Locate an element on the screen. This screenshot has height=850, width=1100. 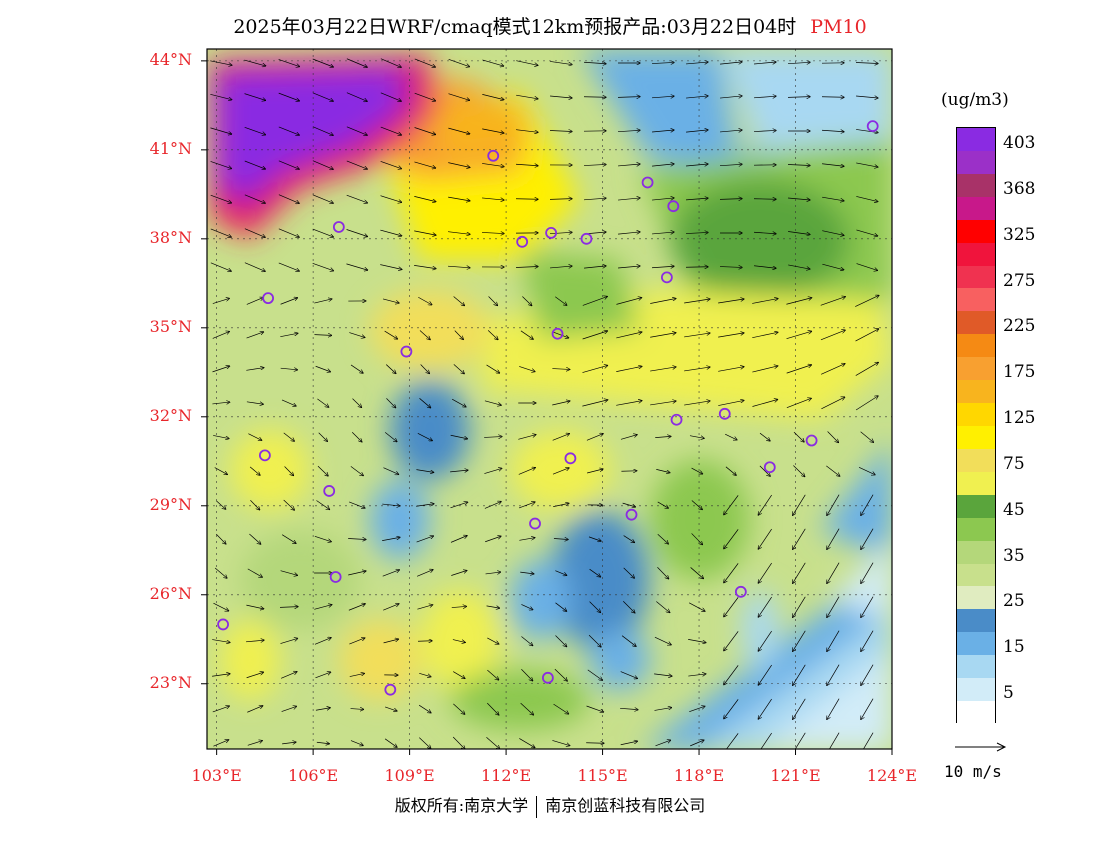
longitude-label: 124°E is located at coordinates (892, 775).